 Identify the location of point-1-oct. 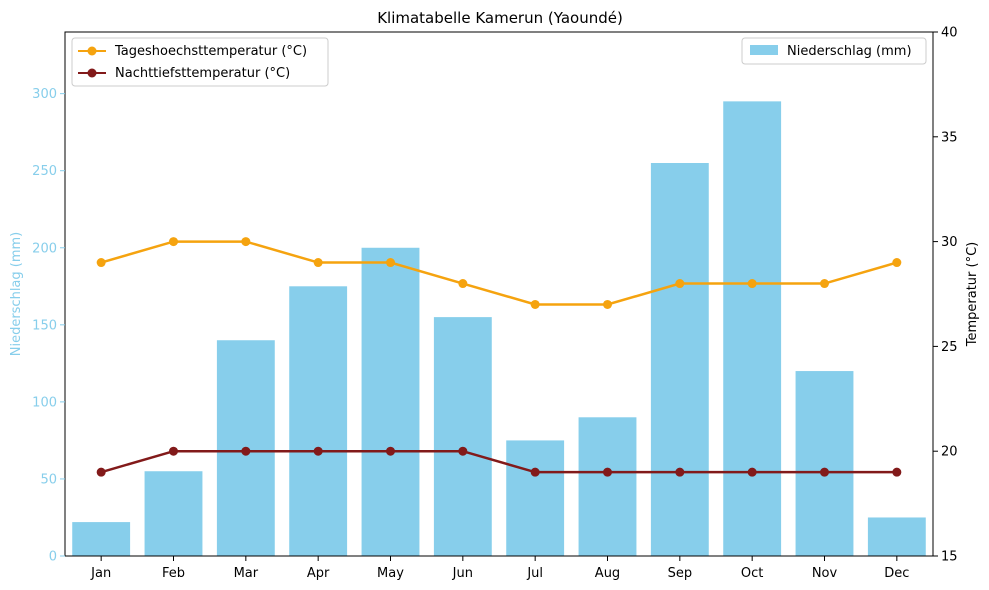
(752, 472).